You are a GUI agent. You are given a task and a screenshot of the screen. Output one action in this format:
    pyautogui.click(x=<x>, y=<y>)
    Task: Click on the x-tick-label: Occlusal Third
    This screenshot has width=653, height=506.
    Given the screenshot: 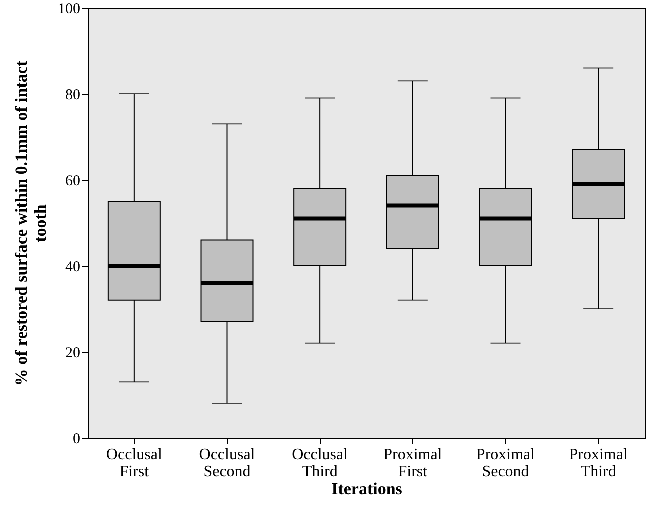 What is the action you would take?
    pyautogui.click(x=320, y=463)
    